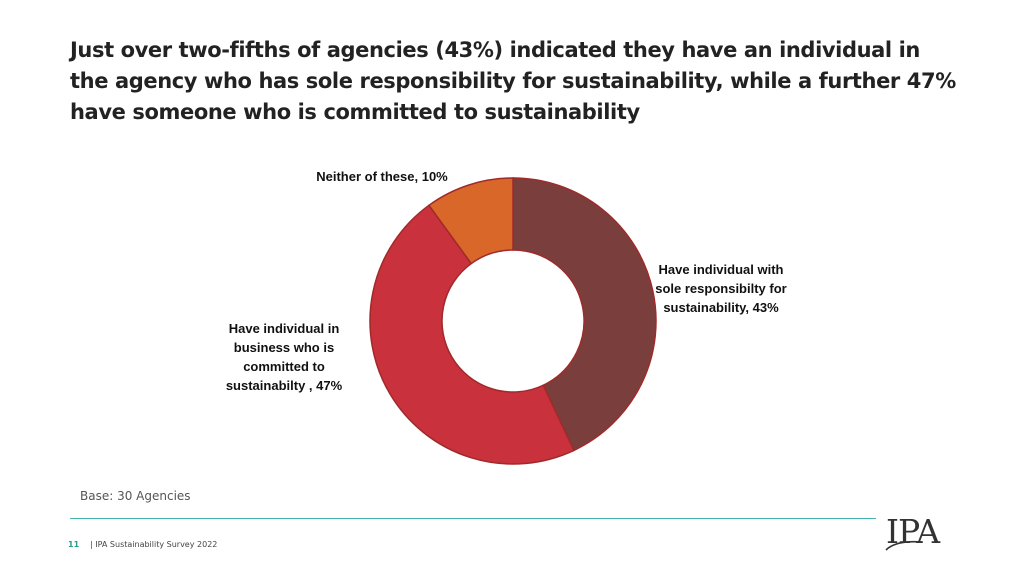 The image size is (1024, 576). I want to click on base-note: Base: 30 Agencies, so click(135, 496).